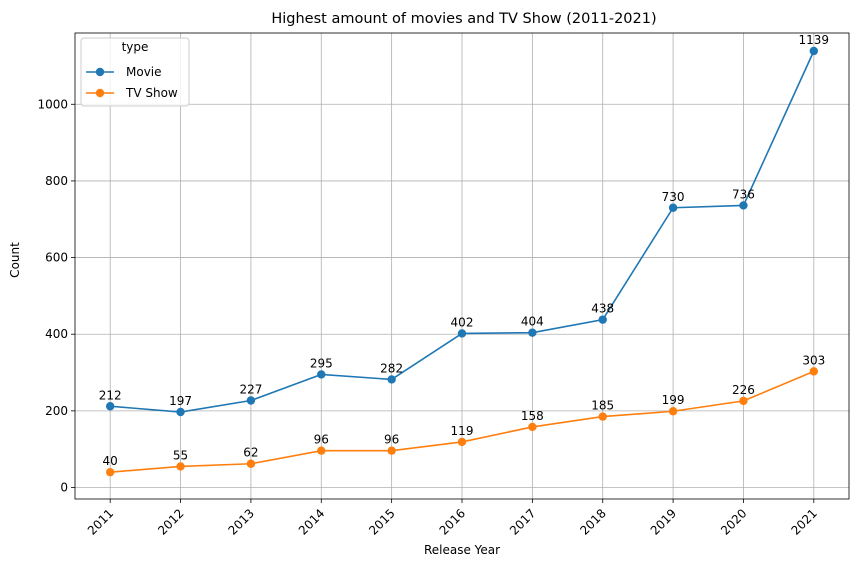 This screenshot has height=568, width=859. I want to click on data-label-tv-show: 119, so click(462, 431).